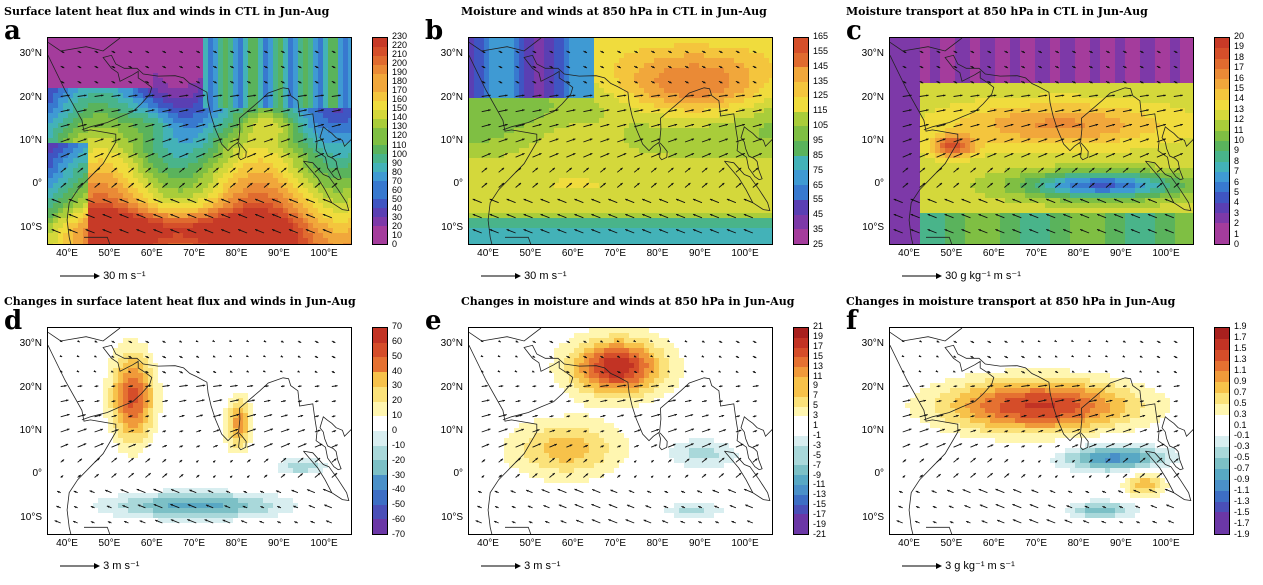 The image size is (1263, 585). What do you see at coordinates (442, 343) in the screenshot?
I see `lat-tick-label: 30°N` at bounding box center [442, 343].